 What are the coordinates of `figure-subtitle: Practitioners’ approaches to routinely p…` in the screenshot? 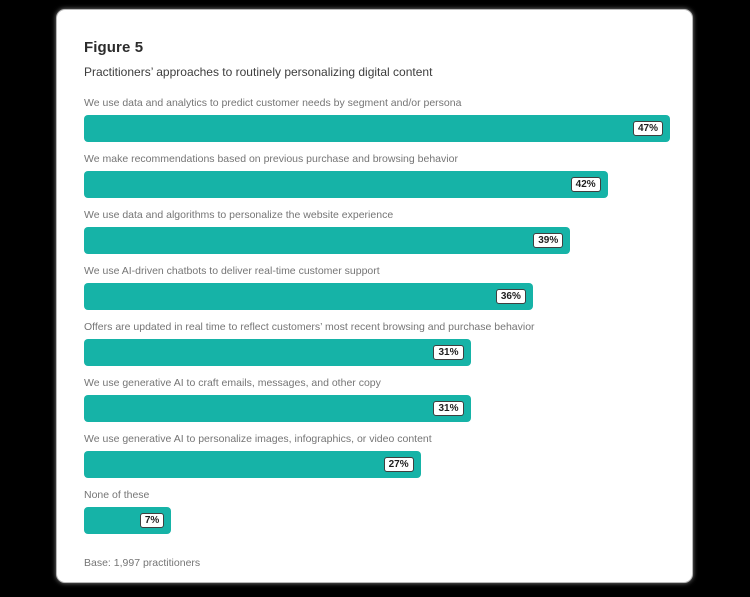 It's located at (258, 72).